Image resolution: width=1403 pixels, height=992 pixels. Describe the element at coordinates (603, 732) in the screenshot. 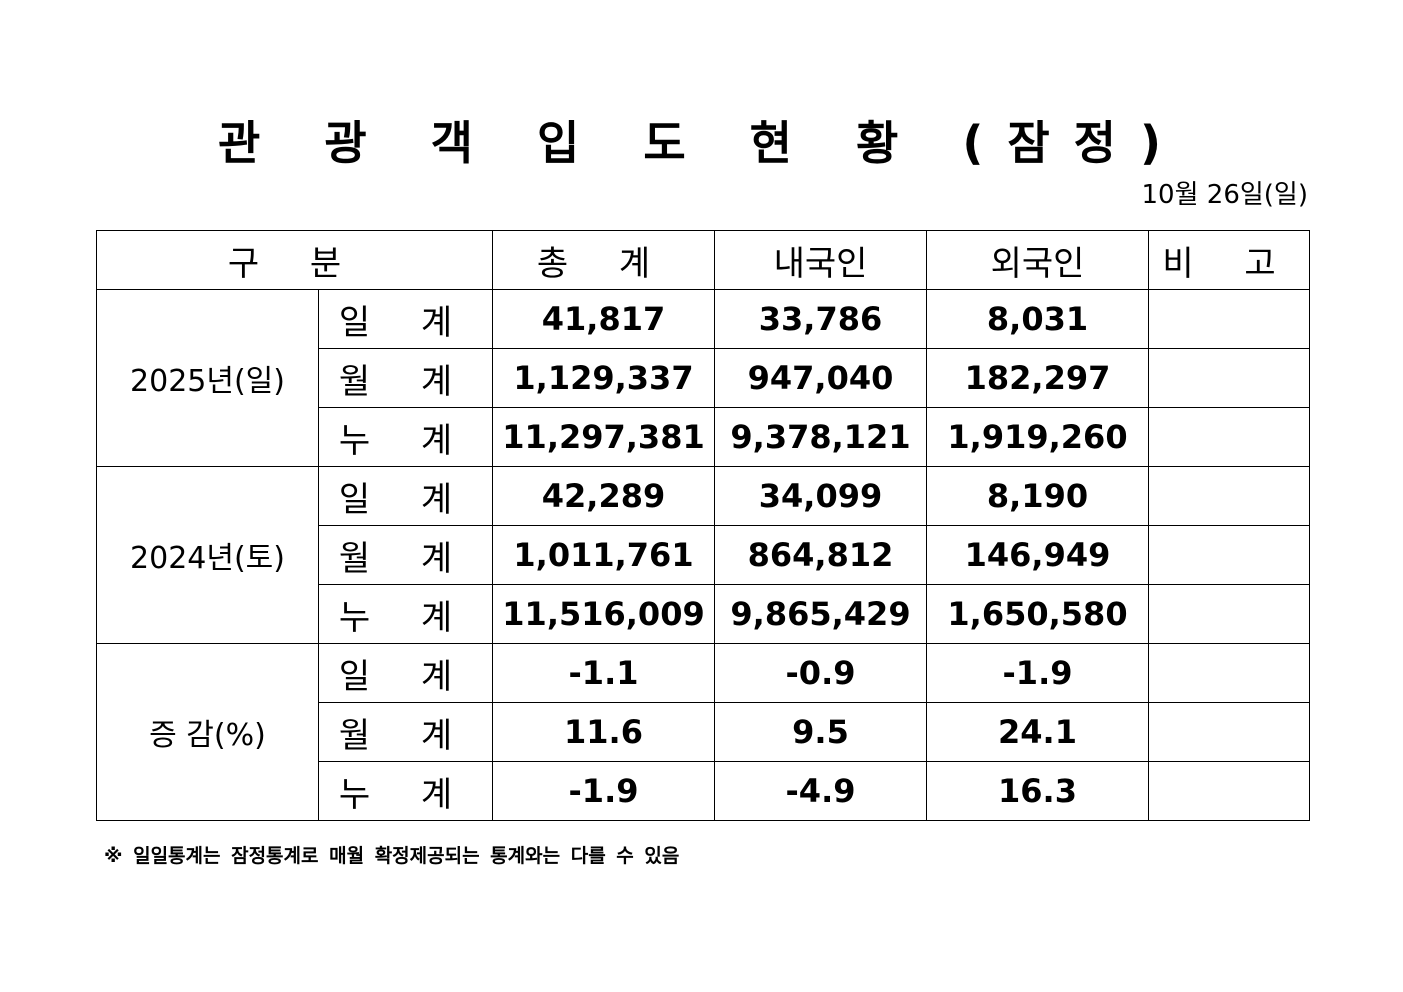

I see `cell-total: 11.6` at that location.